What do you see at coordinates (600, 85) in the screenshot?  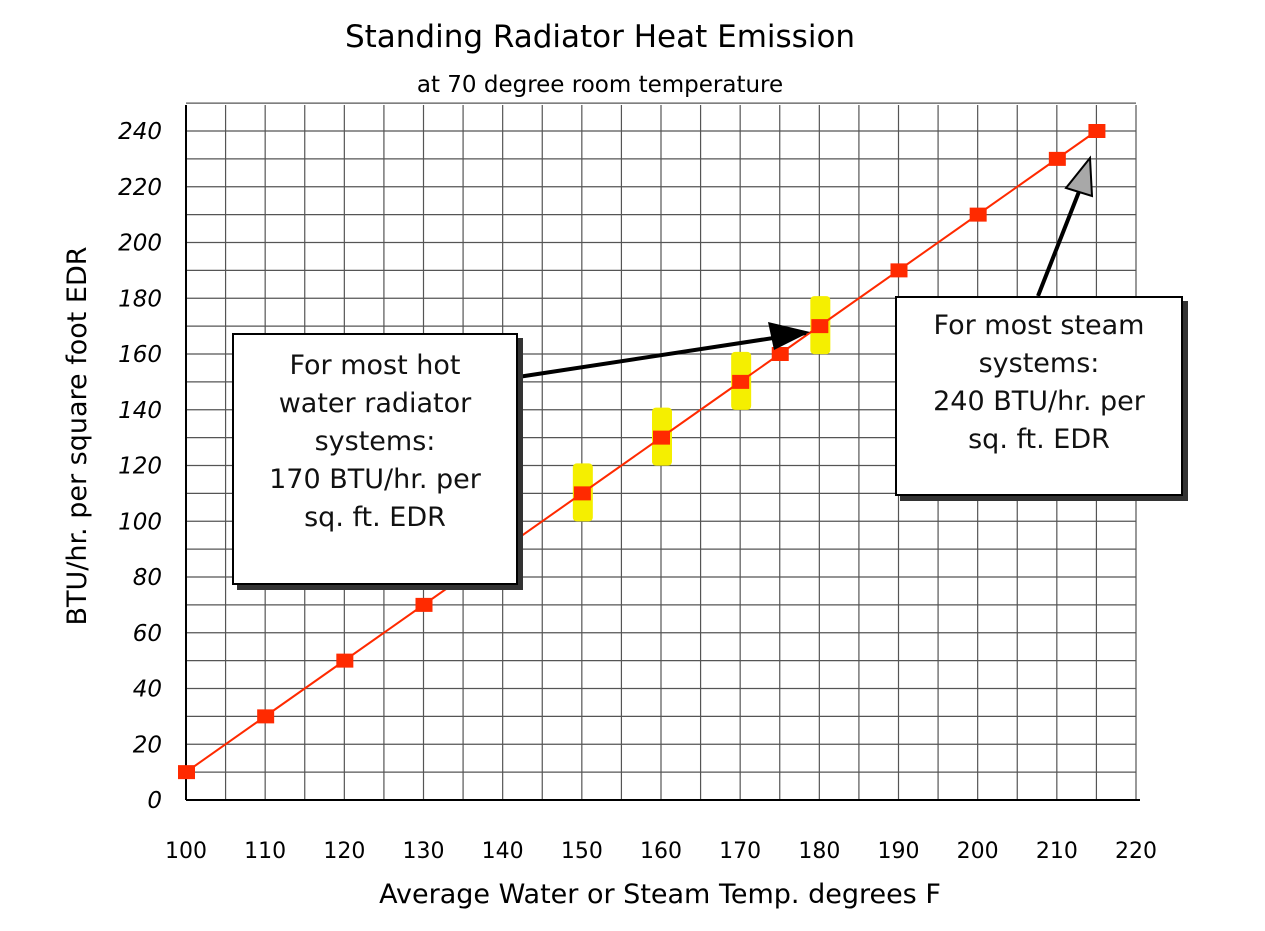 I see `chart-subtitle: at 70 degree room temperature` at bounding box center [600, 85].